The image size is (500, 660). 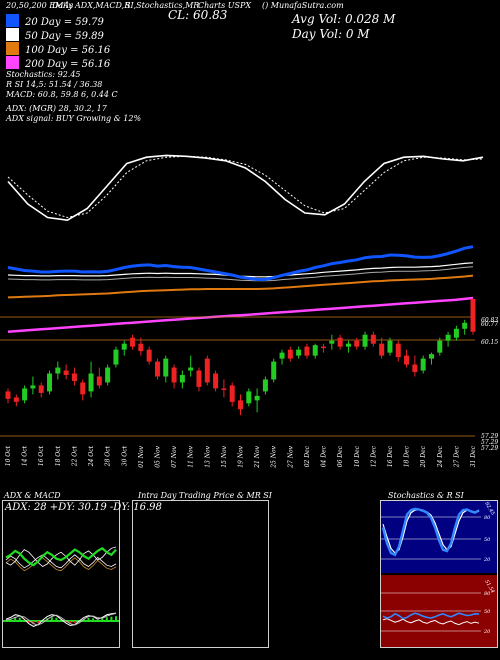 What do you see at coordinates (303, 5) in the screenshot?
I see `header-site: () MunafaSutra.com` at bounding box center [303, 5].